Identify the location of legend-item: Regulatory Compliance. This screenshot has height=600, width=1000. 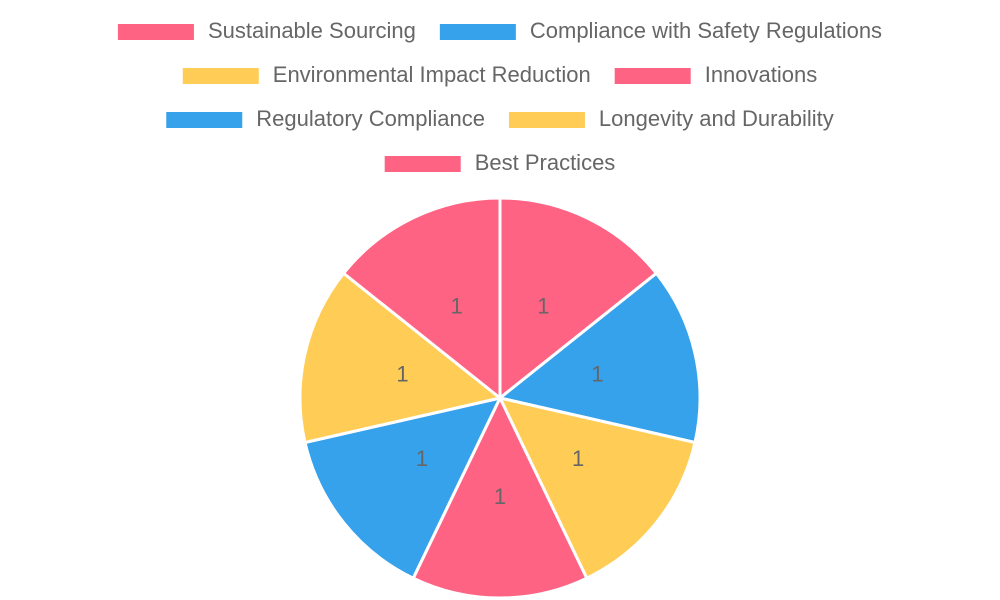
(325, 118).